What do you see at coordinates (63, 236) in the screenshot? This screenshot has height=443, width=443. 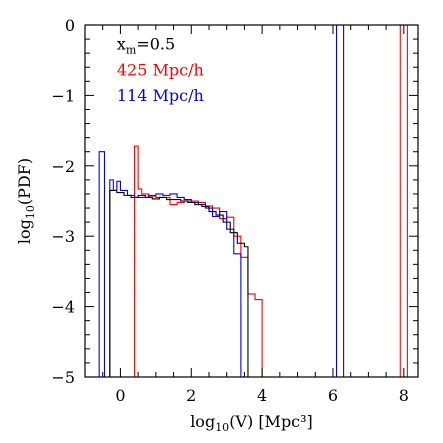 I see `y-tick-label: −3` at bounding box center [63, 236].